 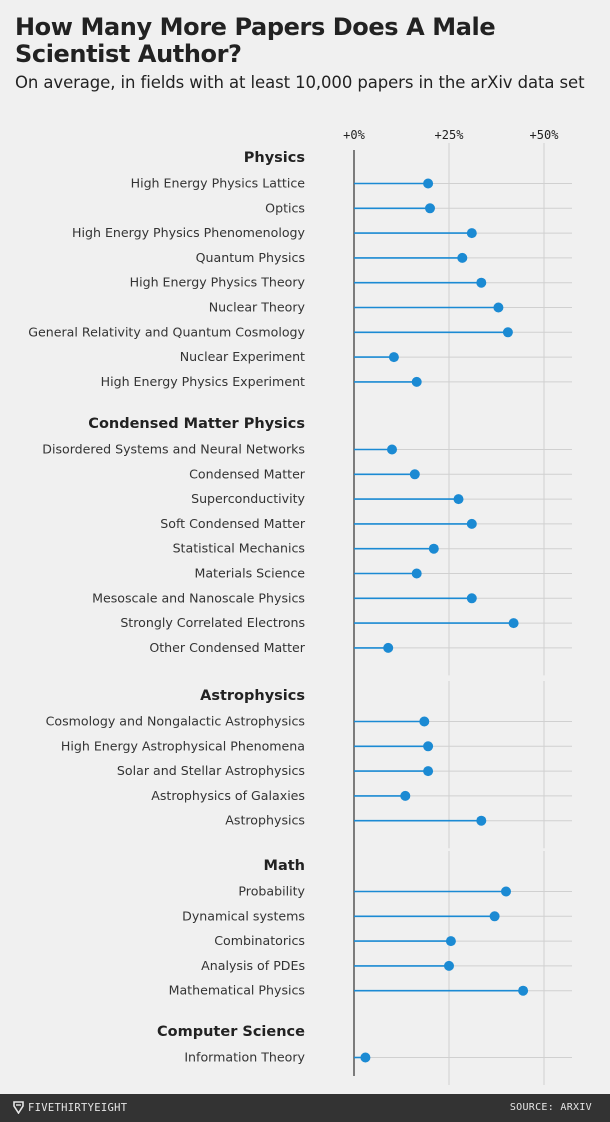 I want to click on row-label: Superconductivity, so click(x=248, y=498).